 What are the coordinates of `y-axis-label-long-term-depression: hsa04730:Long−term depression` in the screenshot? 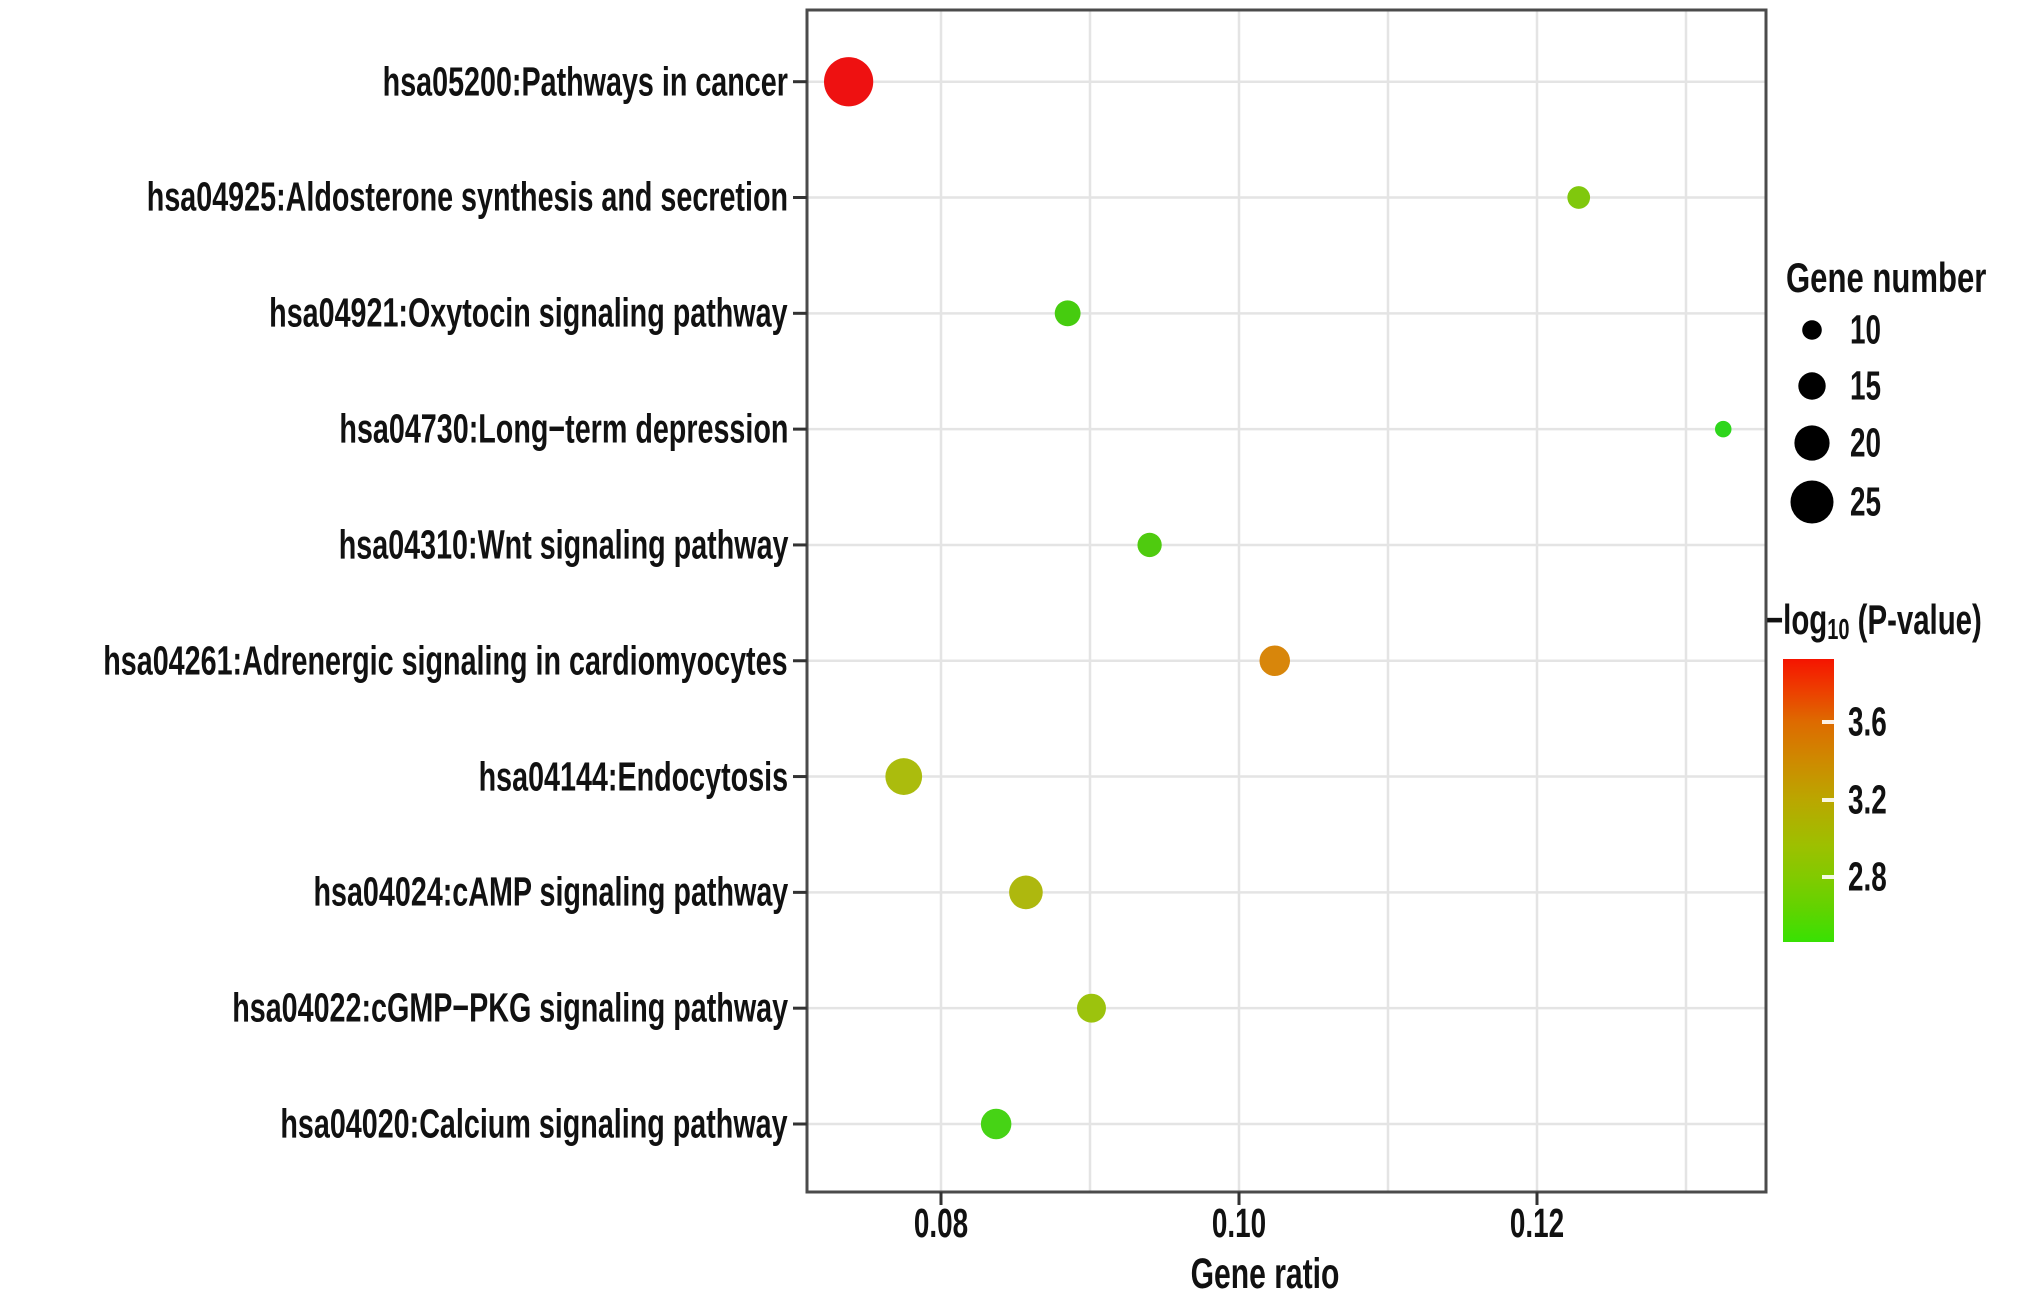 It's located at (563, 428).